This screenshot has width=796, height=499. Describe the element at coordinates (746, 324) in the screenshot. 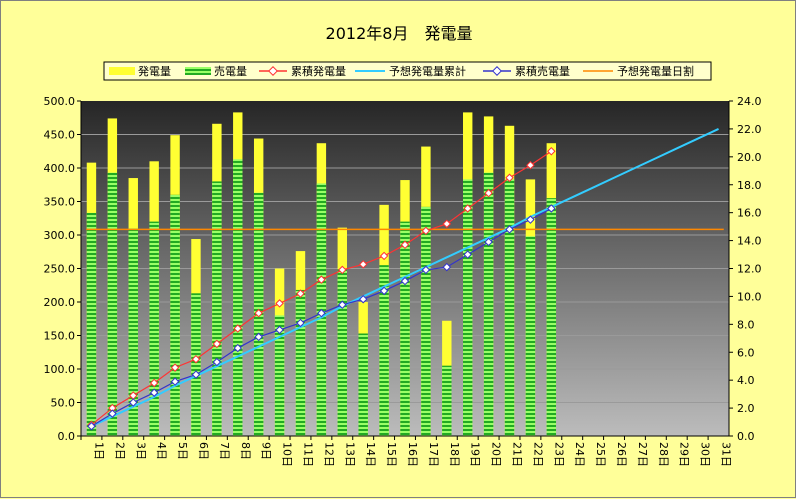

I see `y-tick-label-right: 8.0` at that location.